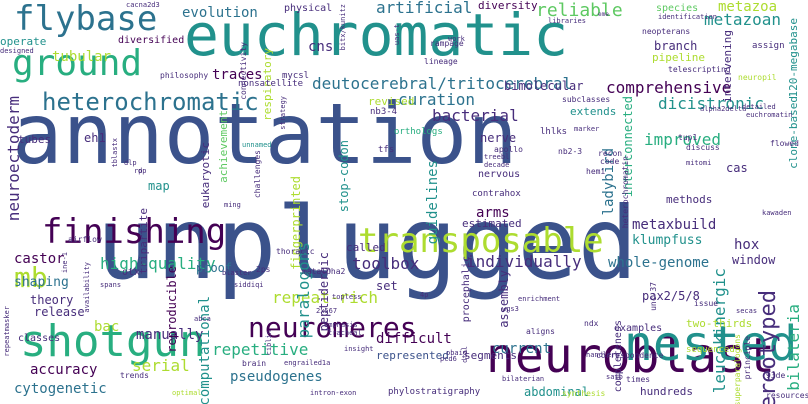  Describe the element at coordinates (64, 370) in the screenshot. I see `word-accuracy: accuracy` at that location.